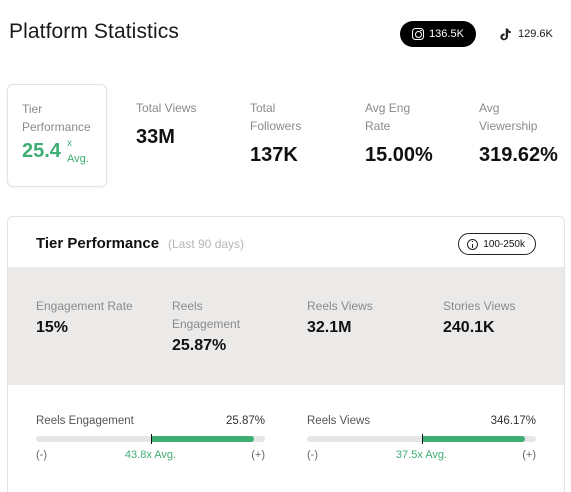 Image resolution: width=571 pixels, height=492 pixels. I want to click on stat-value: 32.1M, so click(329, 327).